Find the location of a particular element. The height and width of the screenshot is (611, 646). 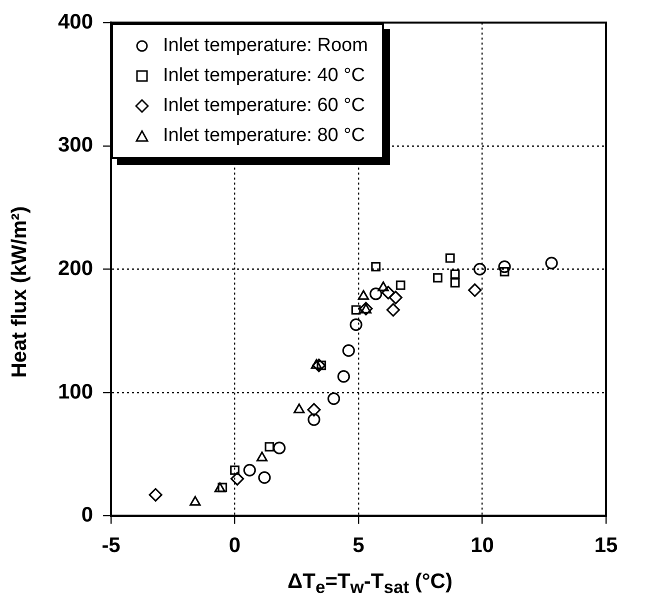

x-axis-title: ΔT$_{e}$=T$_{w}$-T$_{sat}$ (°C) is located at coordinates (370, 584).